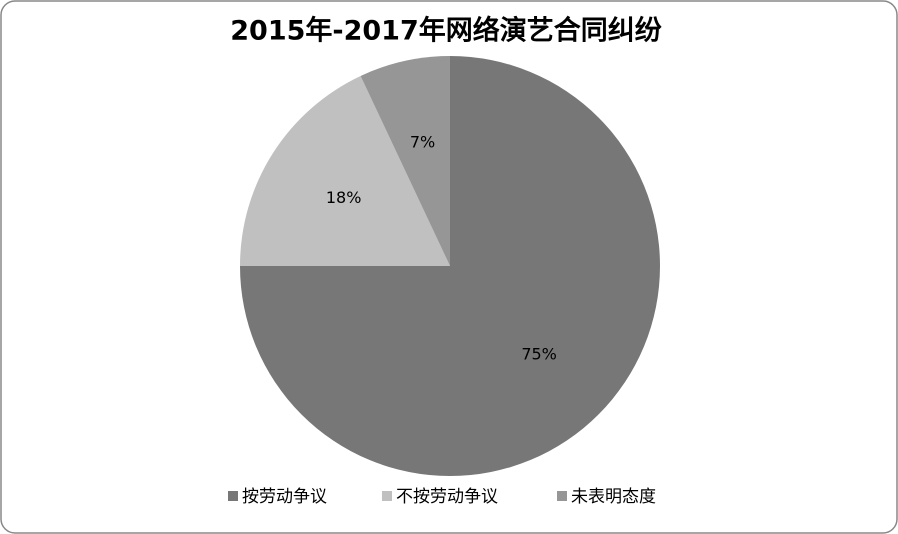 Image resolution: width=898 pixels, height=534 pixels. What do you see at coordinates (344, 197) in the screenshot?
I see `data-label: 18%` at bounding box center [344, 197].